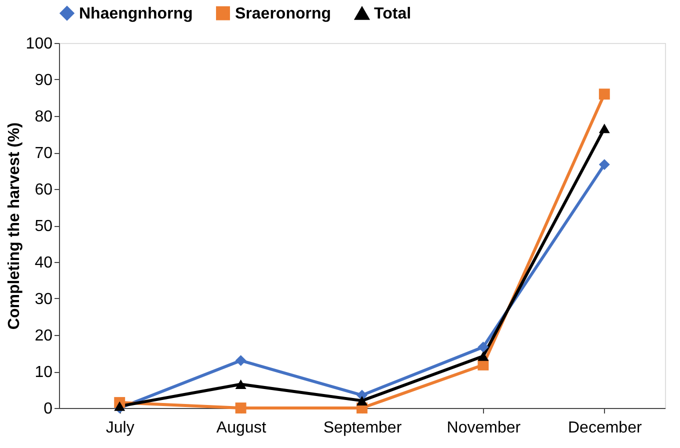  Describe the element at coordinates (393, 14) in the screenshot. I see `legend-label: Total` at that location.